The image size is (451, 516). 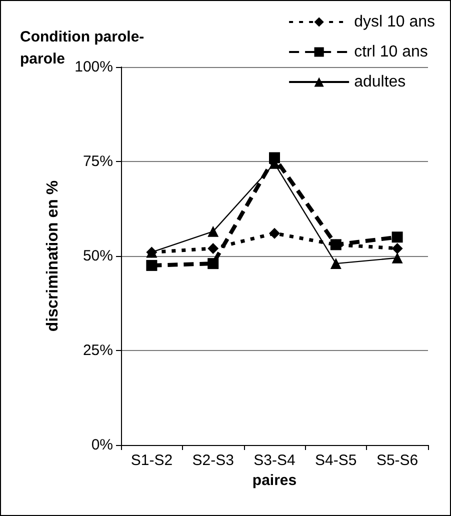 What do you see at coordinates (213, 460) in the screenshot?
I see `x-tick-label: S2-S3` at bounding box center [213, 460].